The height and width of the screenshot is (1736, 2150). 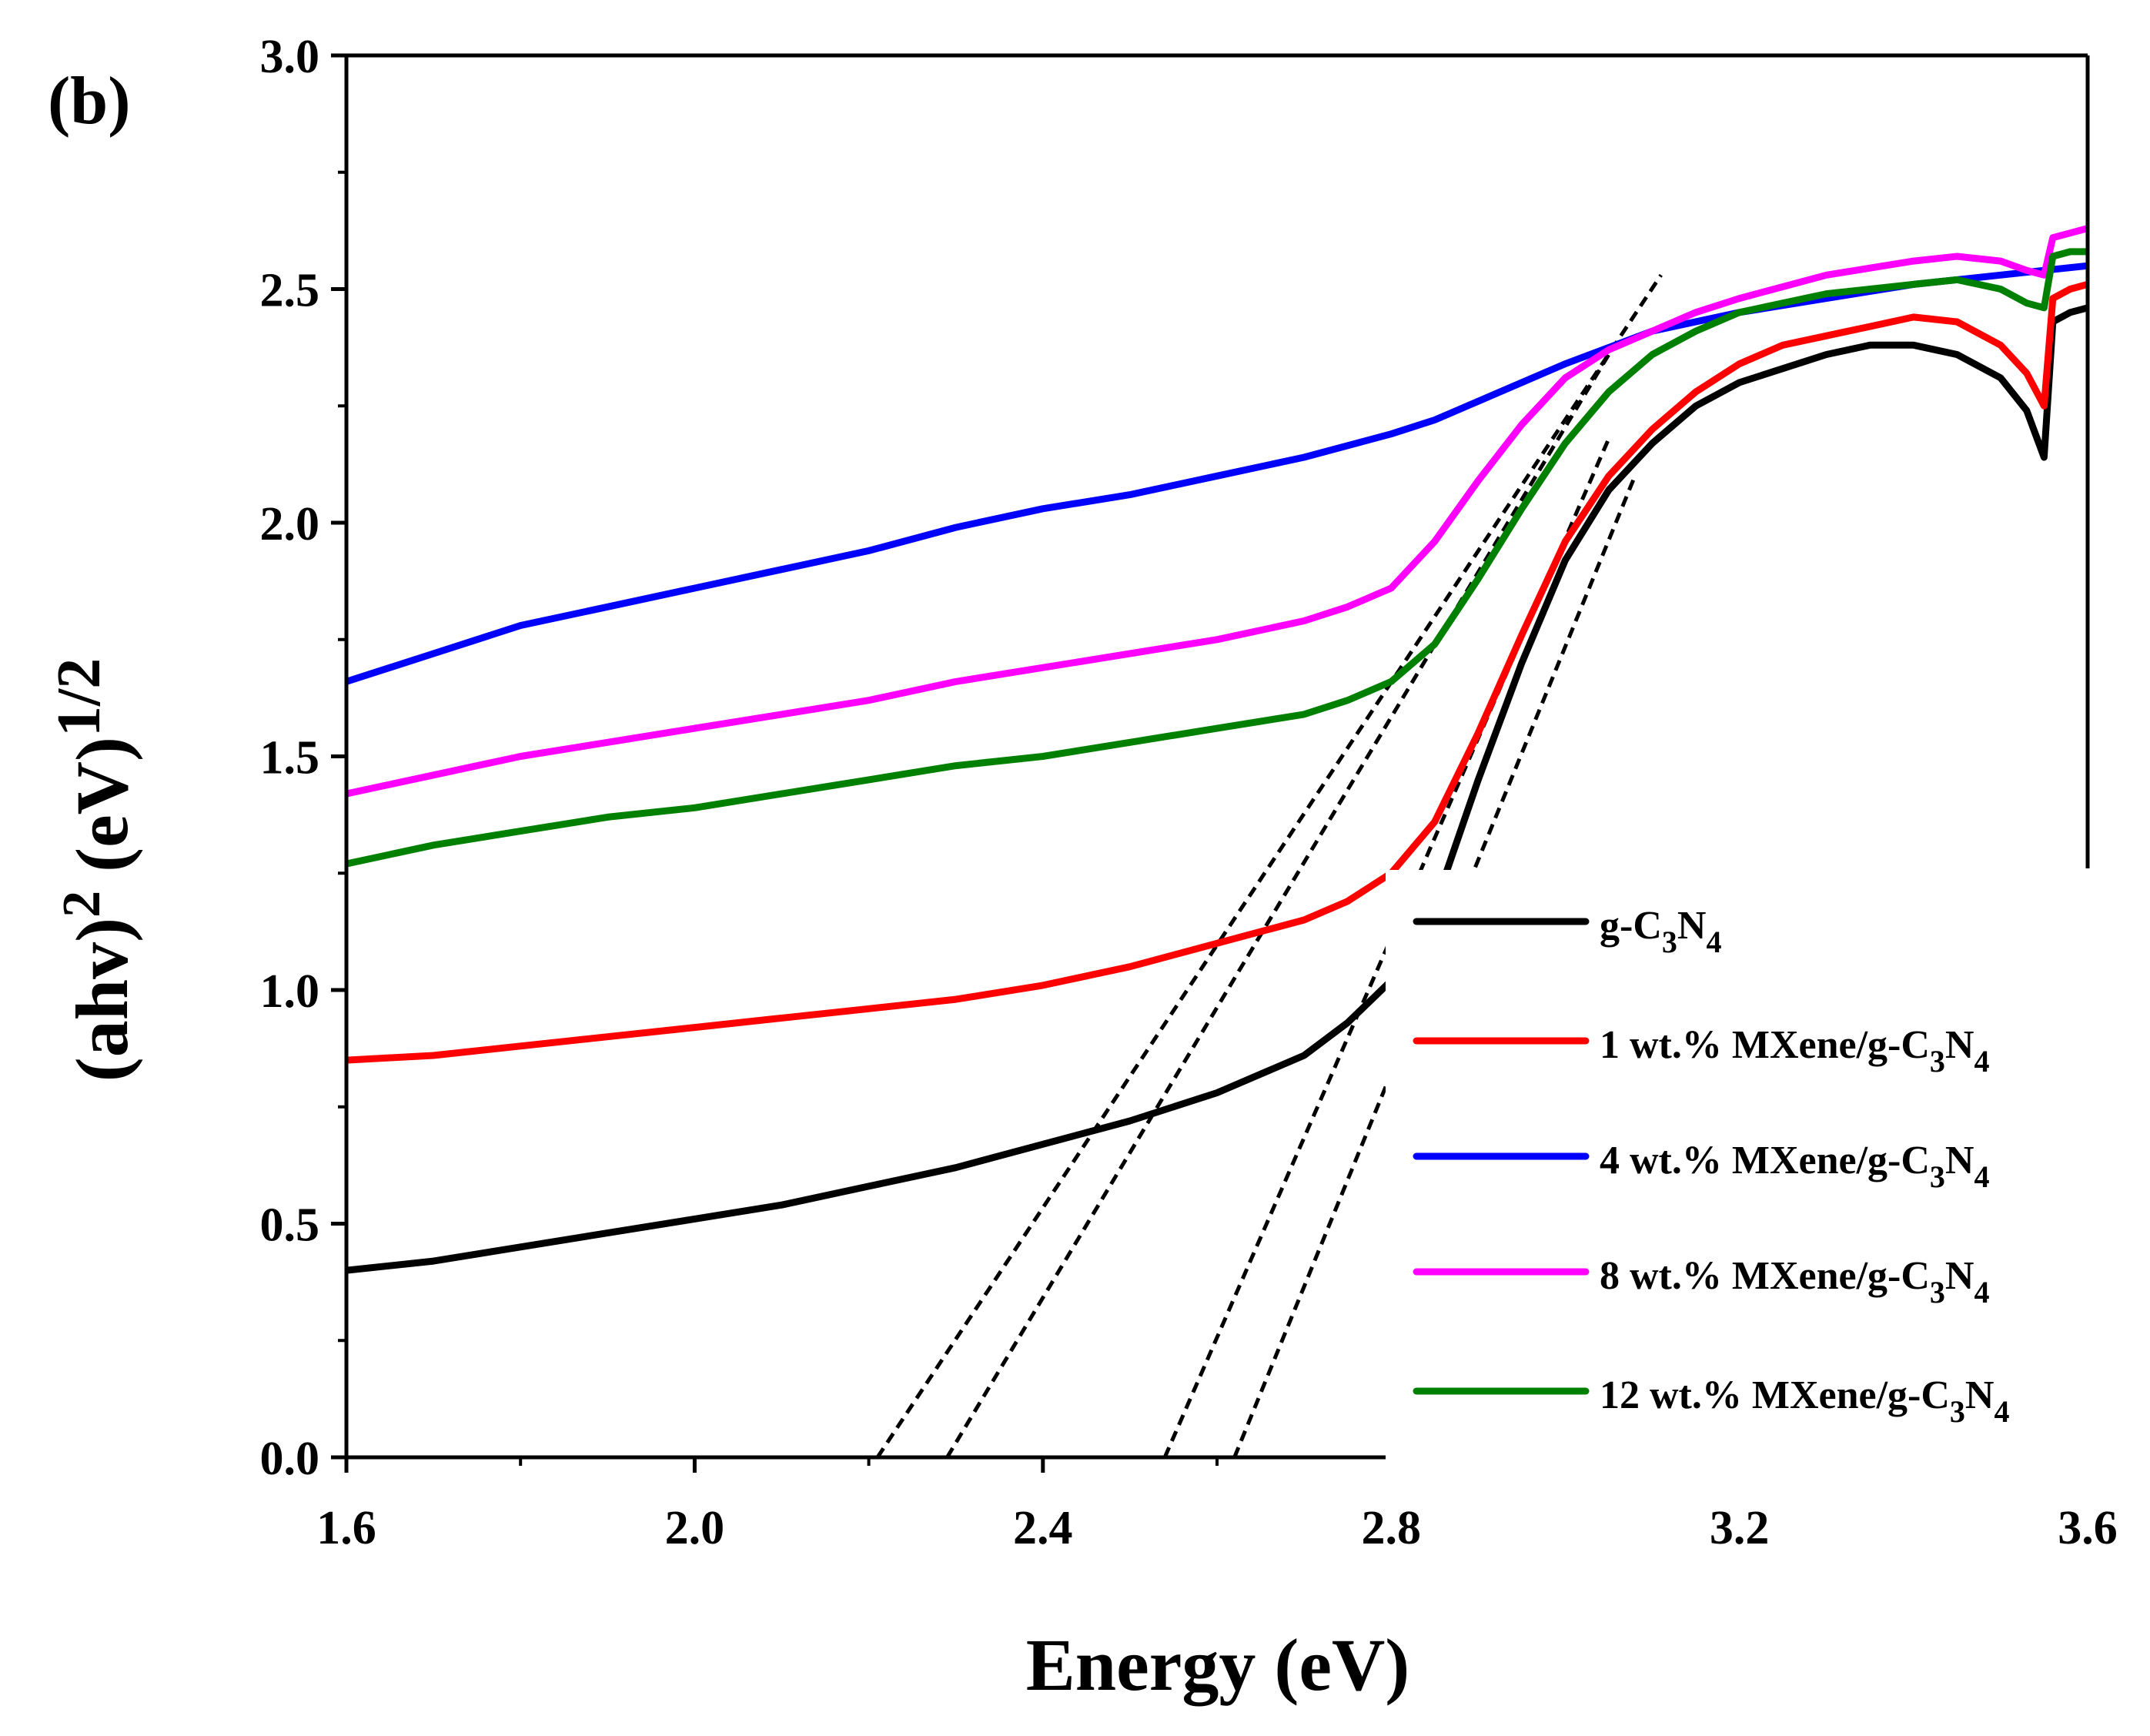 What do you see at coordinates (290, 524) in the screenshot?
I see `y-tick-label-5: 2.0` at bounding box center [290, 524].